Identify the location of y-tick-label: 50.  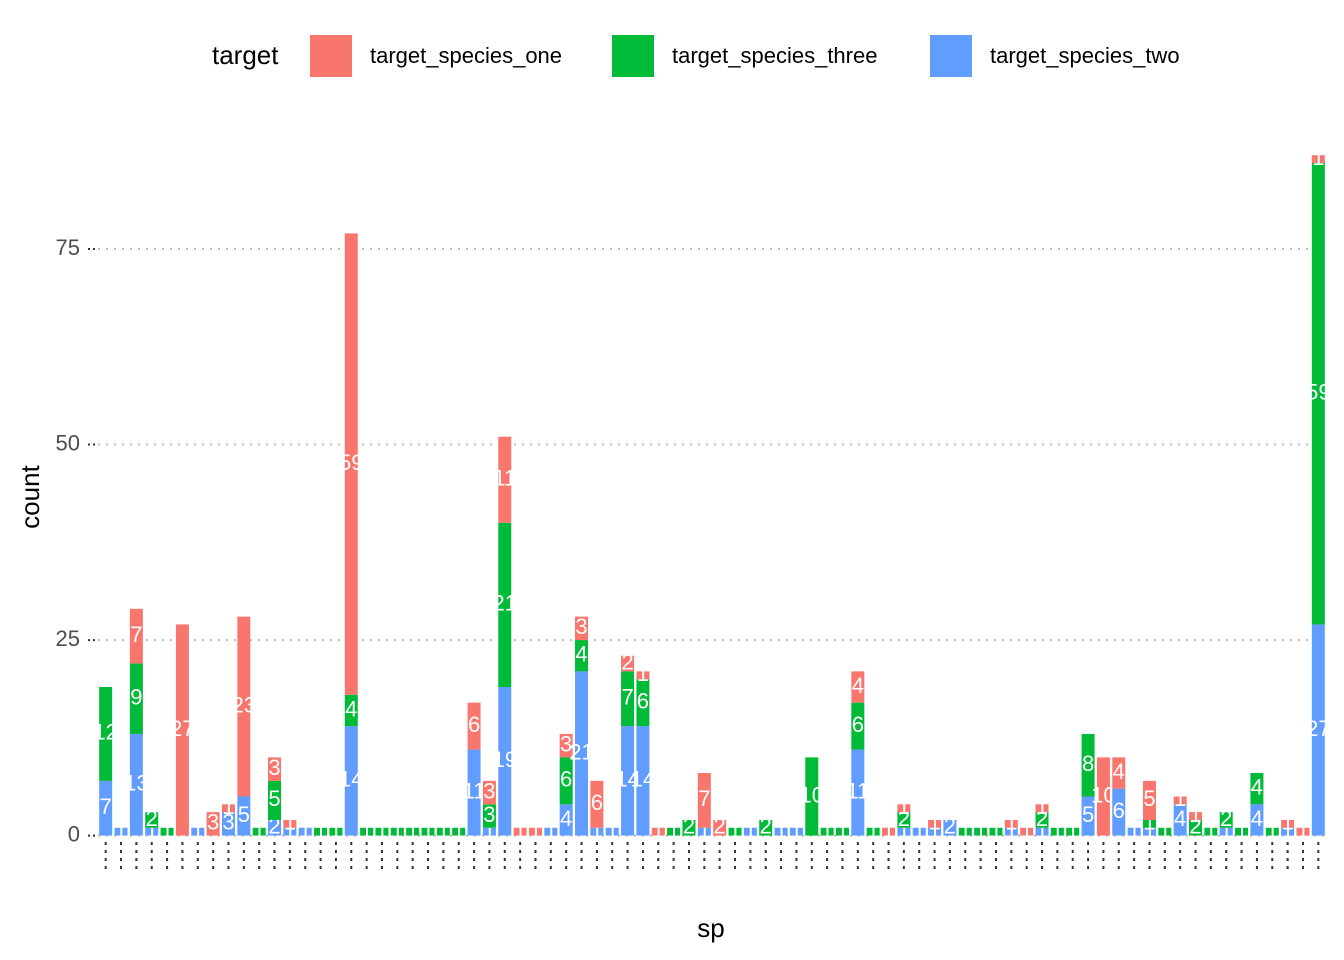
(68, 442).